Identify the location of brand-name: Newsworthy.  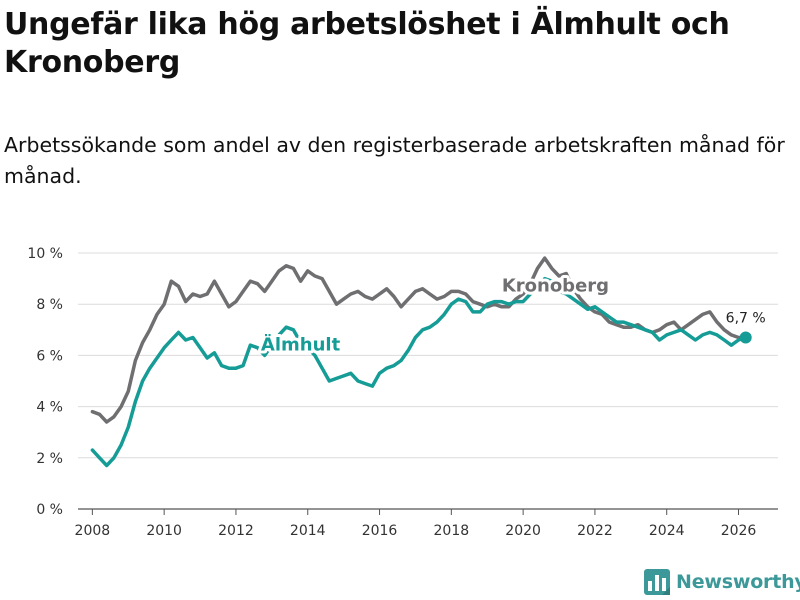
(738, 582).